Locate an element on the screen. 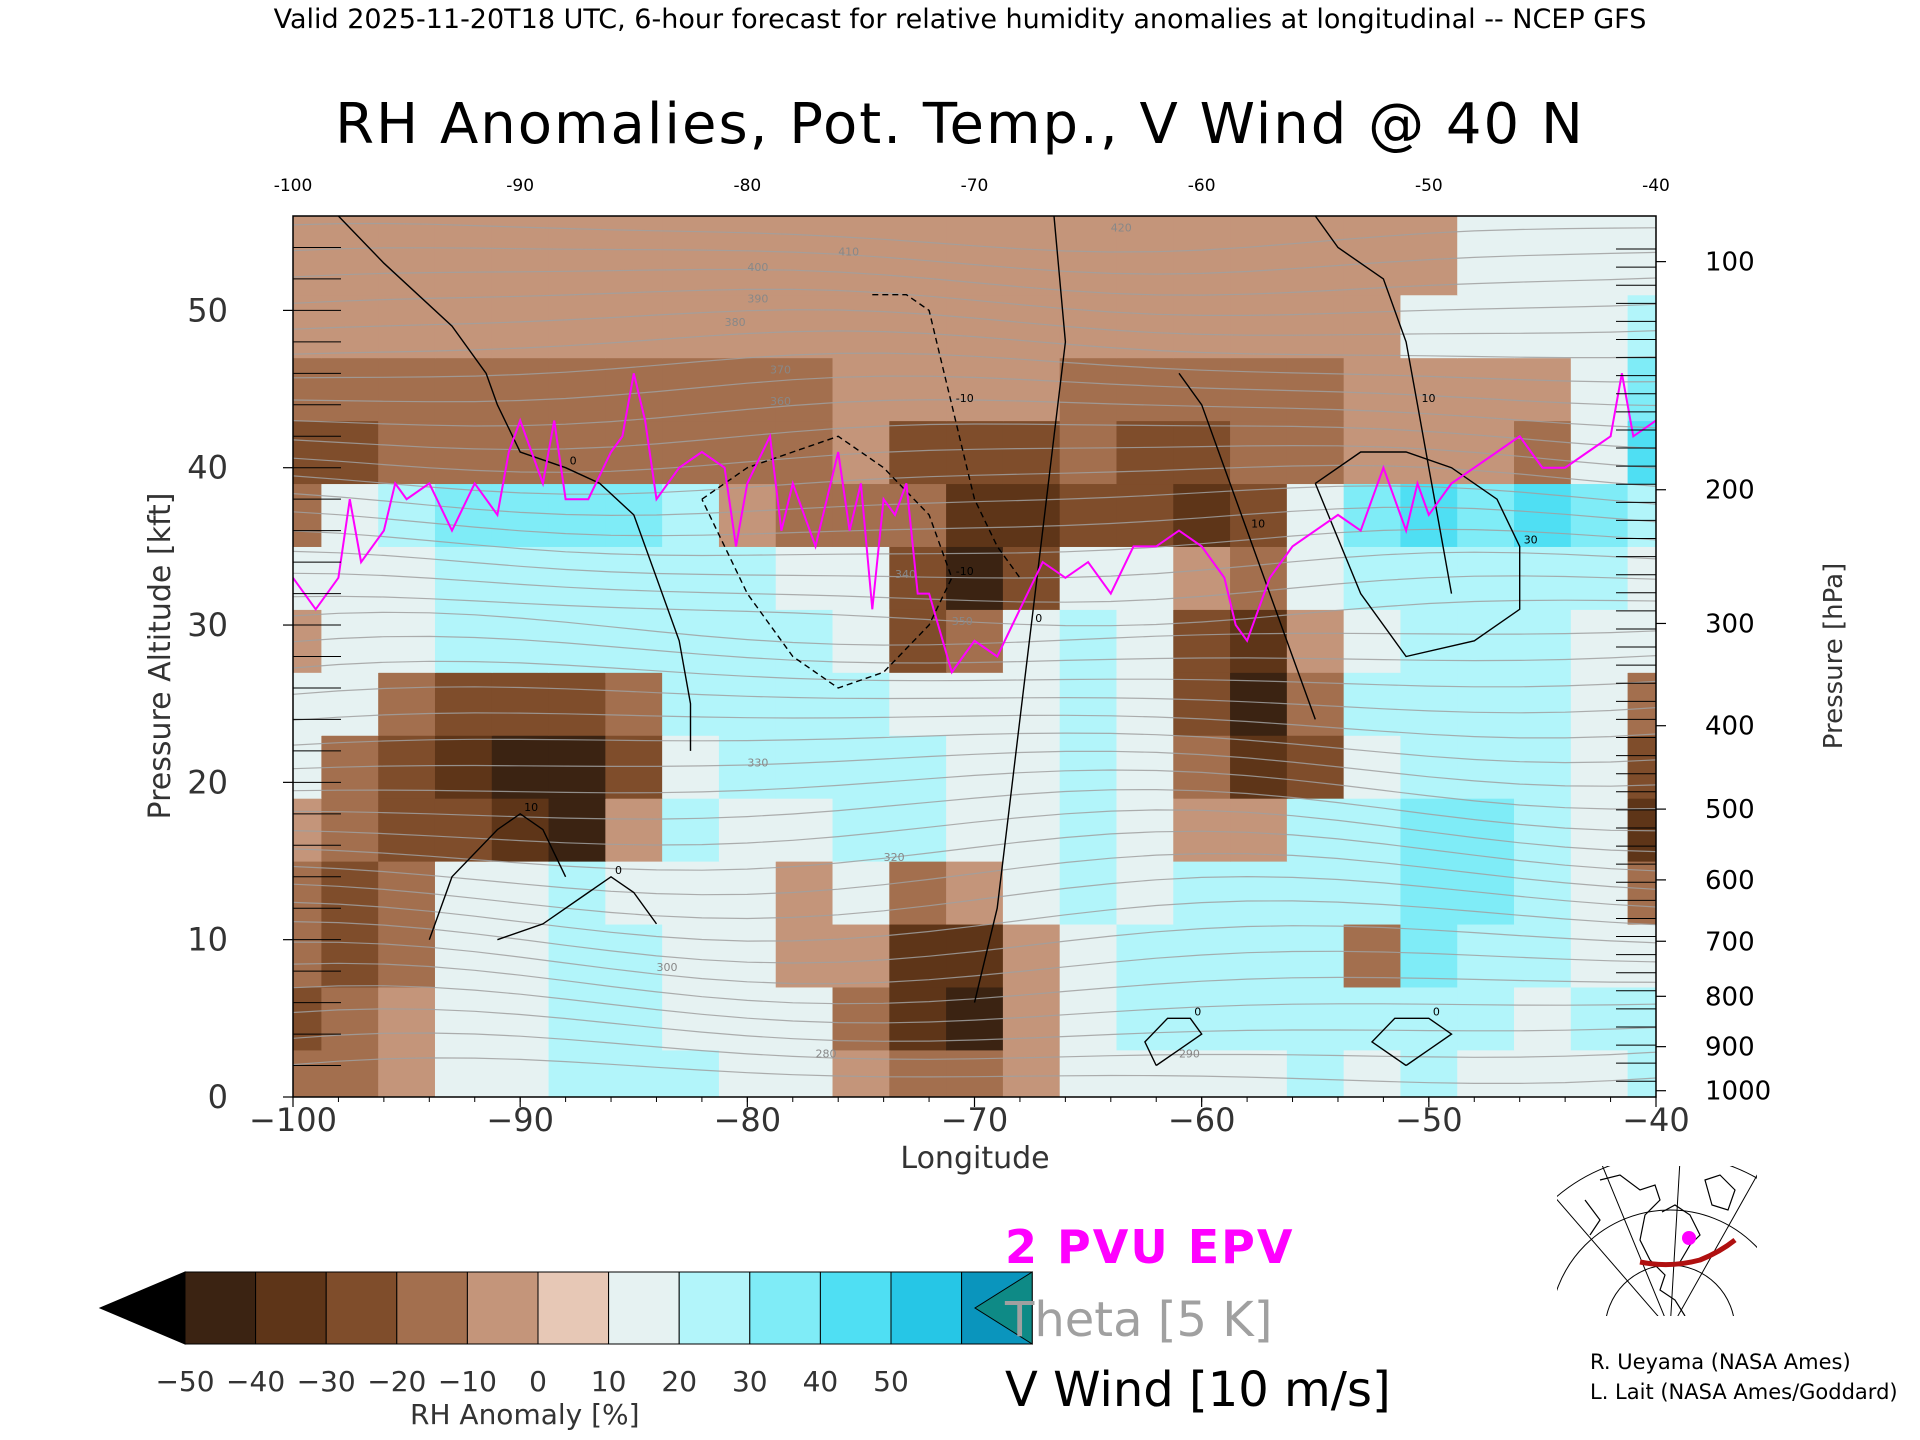 The image size is (1920, 1440). theta-contour-label: 390 is located at coordinates (757, 299).